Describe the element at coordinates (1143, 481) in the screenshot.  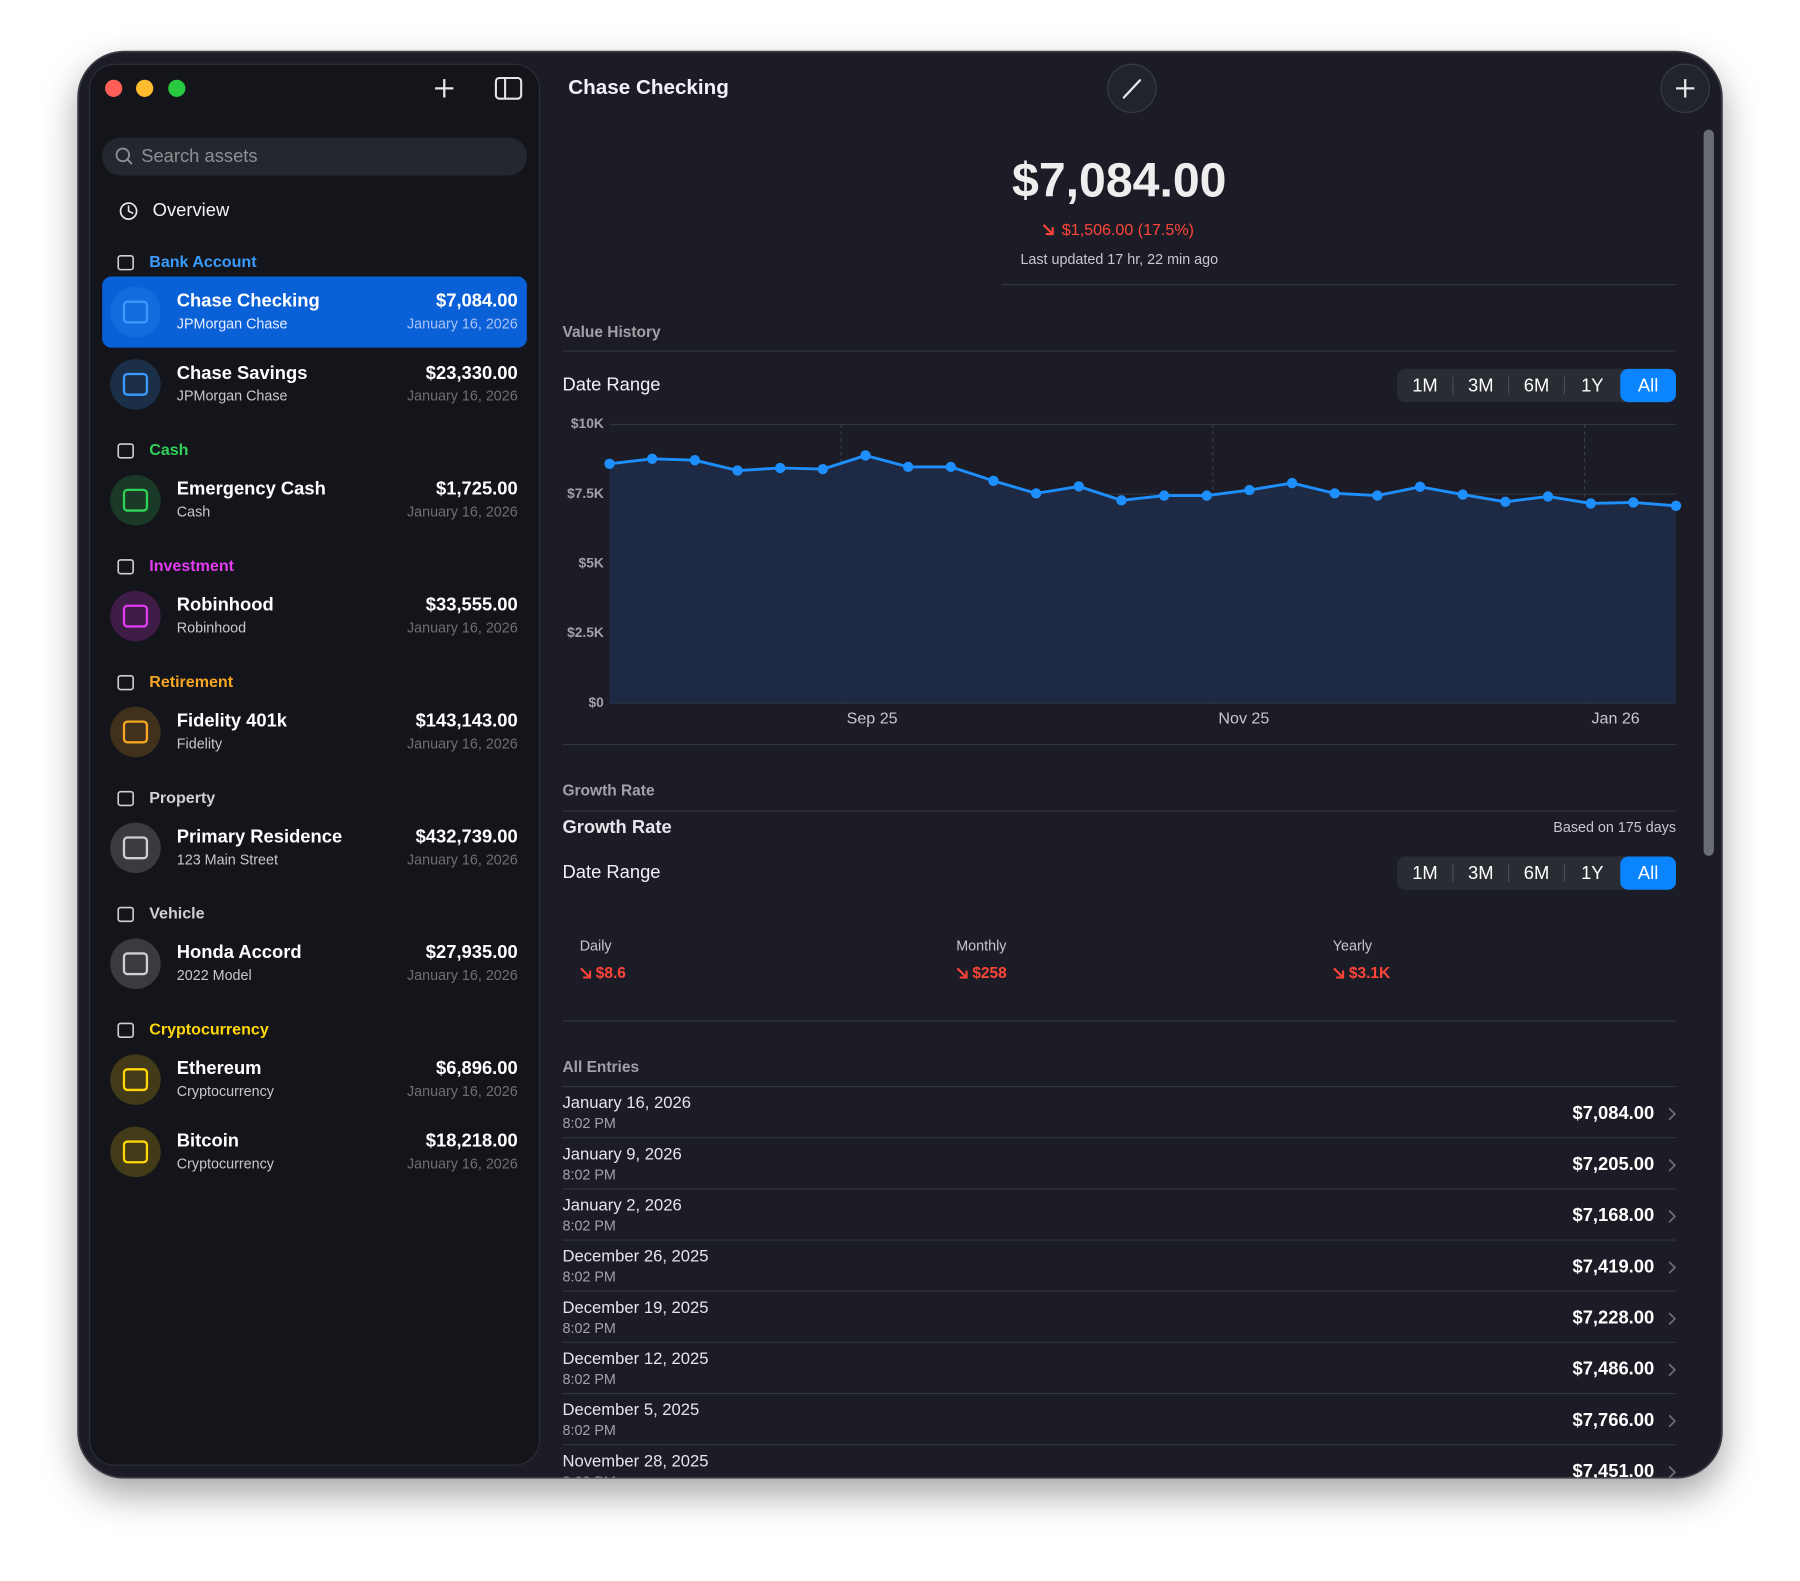
I see `value-line` at that location.